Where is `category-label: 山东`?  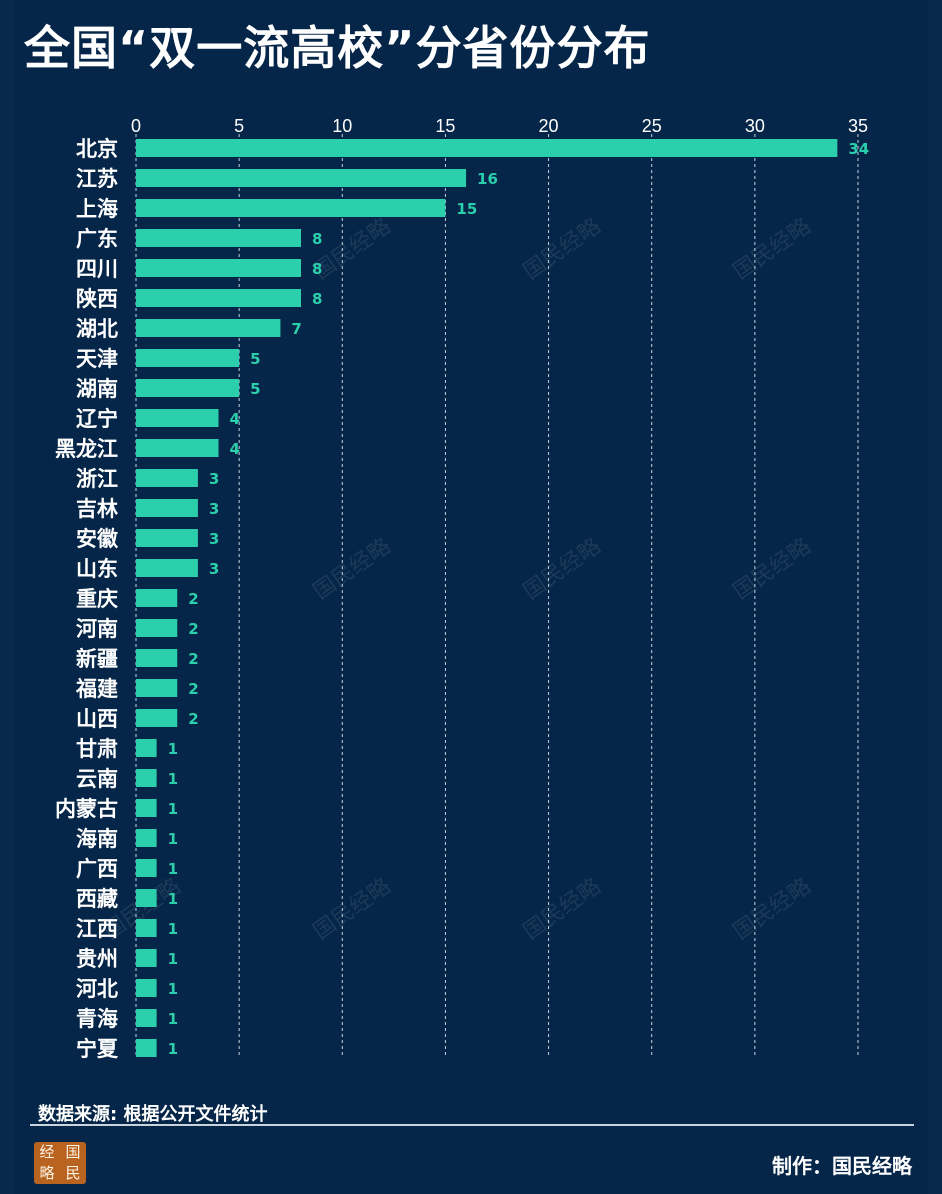
category-label: 山东 is located at coordinates (97, 569).